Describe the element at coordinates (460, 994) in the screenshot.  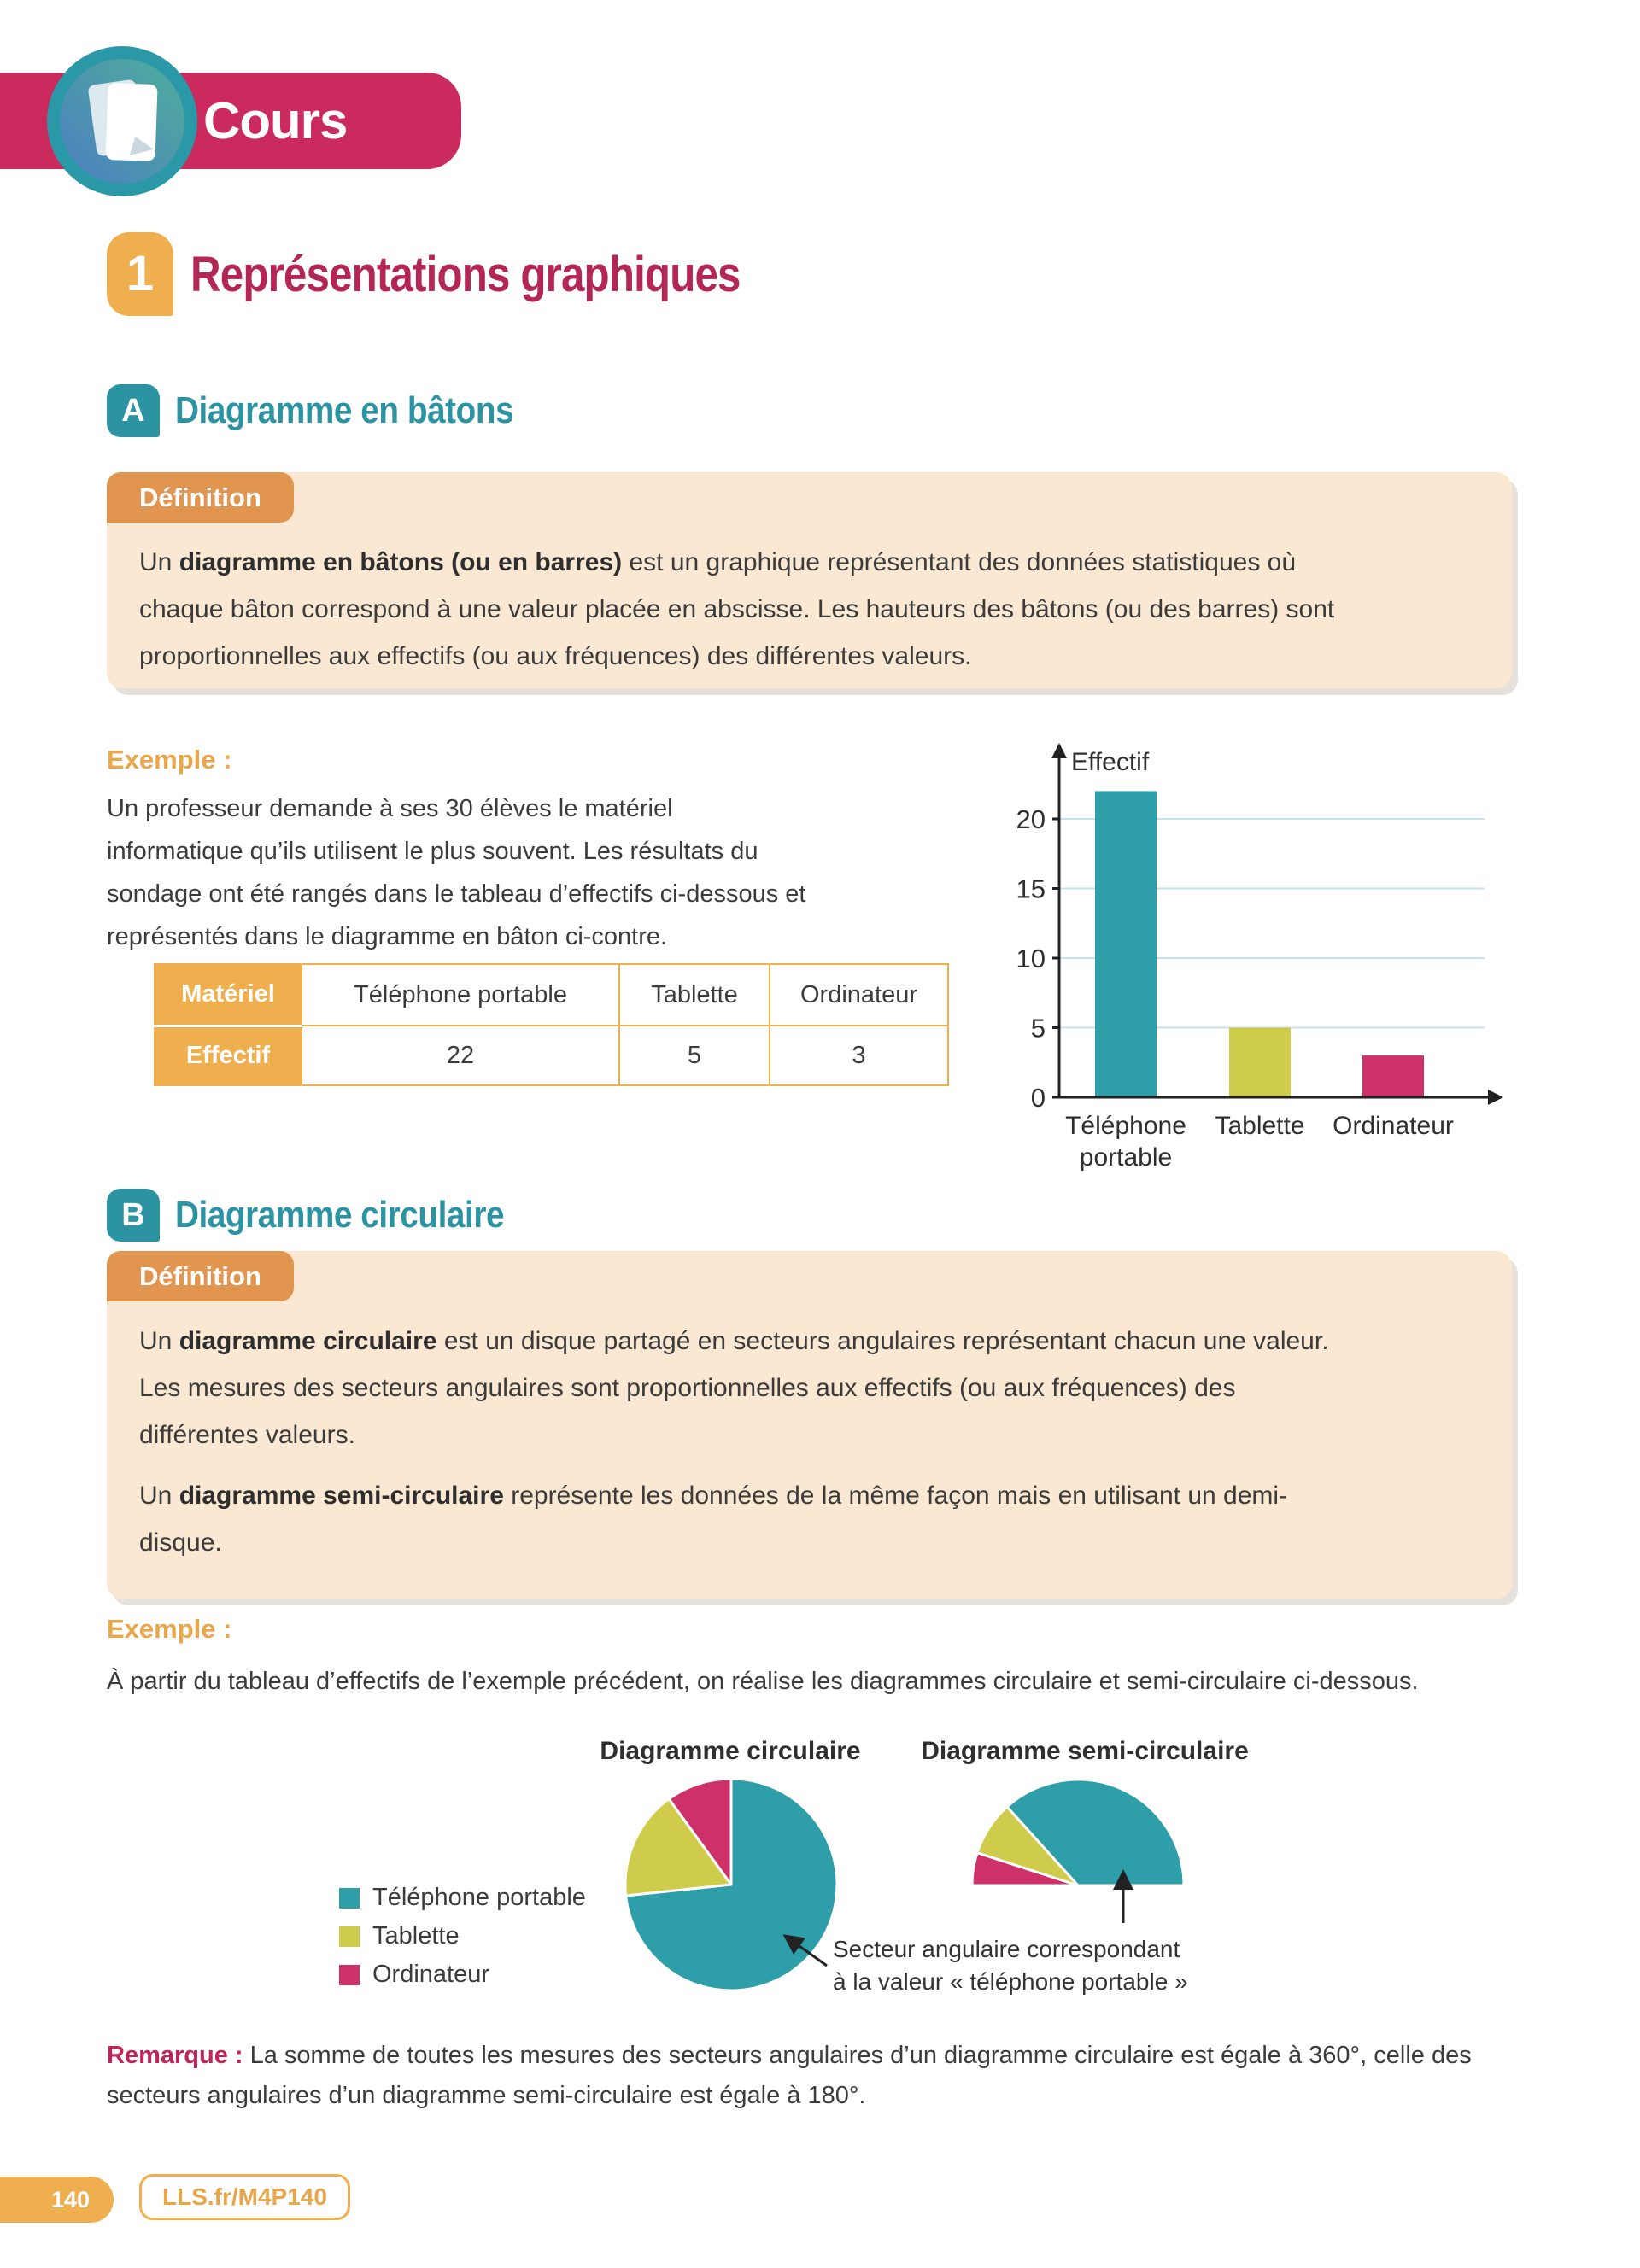
I see `table-cell: Téléphone portable` at that location.